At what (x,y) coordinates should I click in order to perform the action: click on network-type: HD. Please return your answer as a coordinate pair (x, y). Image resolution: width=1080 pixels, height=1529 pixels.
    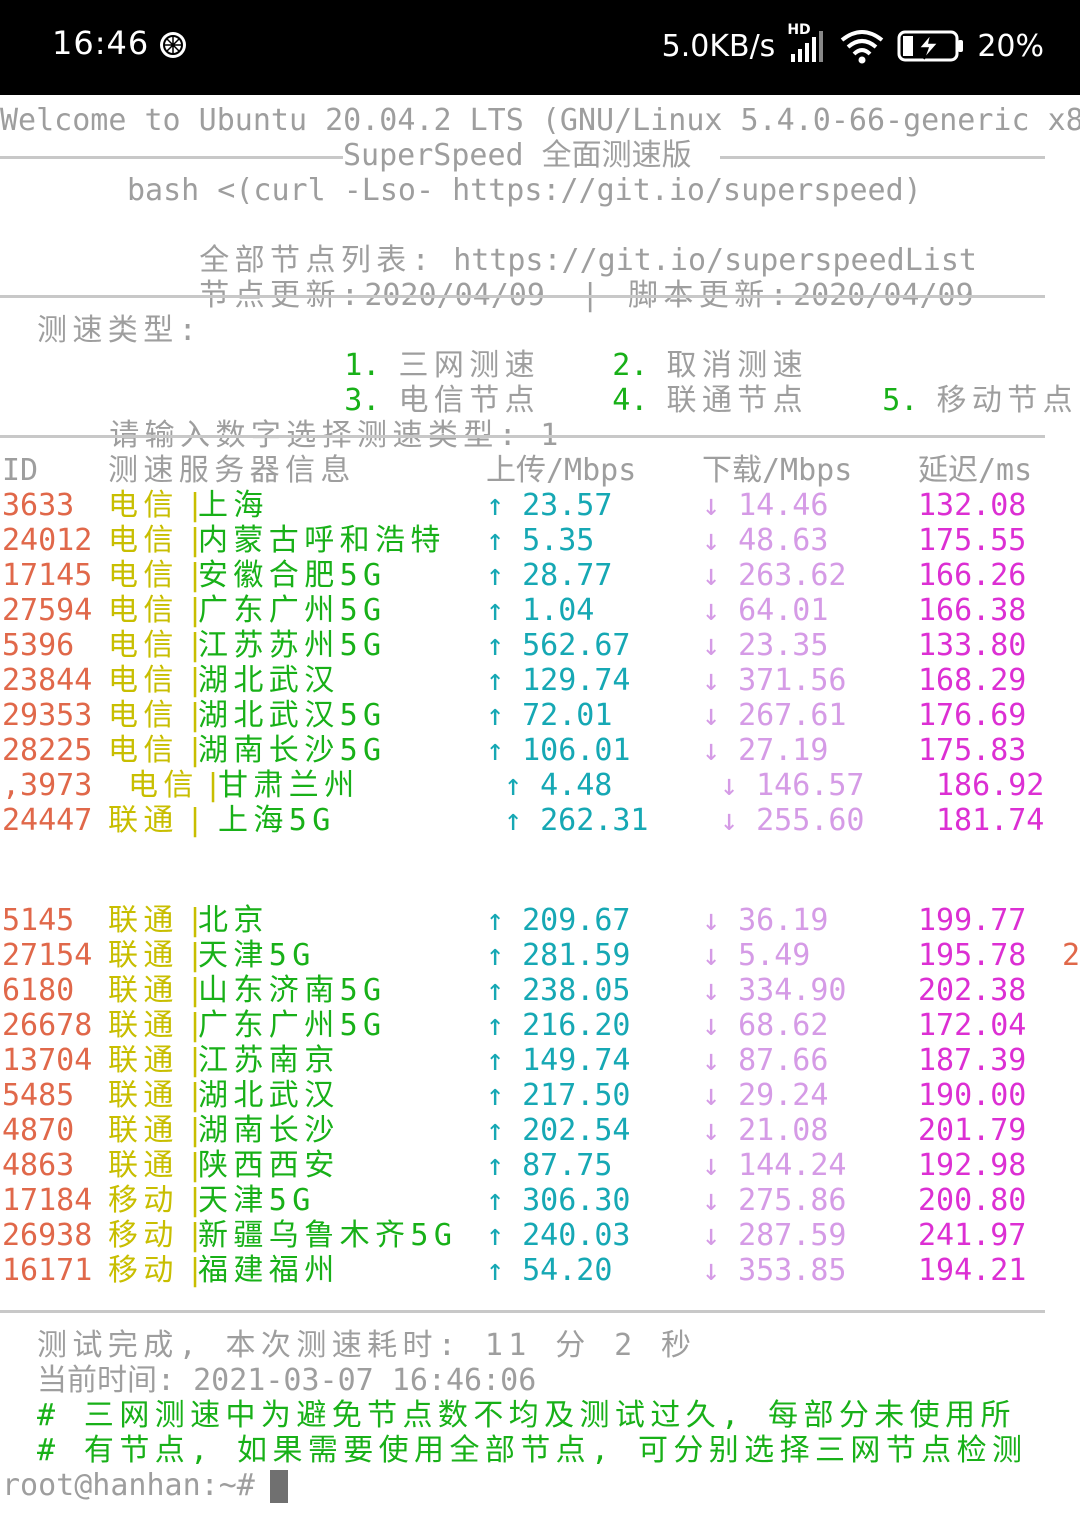
    Looking at the image, I should click on (799, 30).